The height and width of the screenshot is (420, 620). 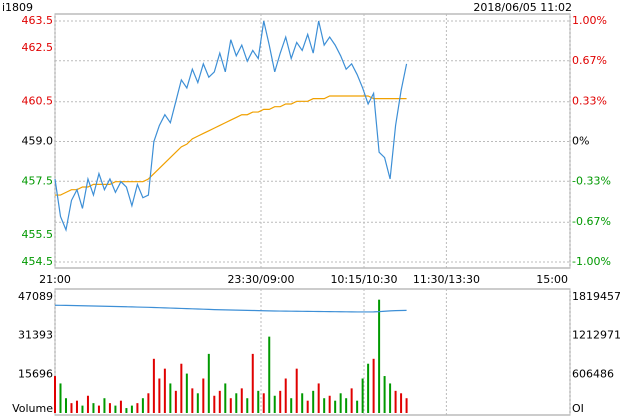 What do you see at coordinates (363, 279) in the screenshot?
I see `x-tick-label: 10:15/10:30` at bounding box center [363, 279].